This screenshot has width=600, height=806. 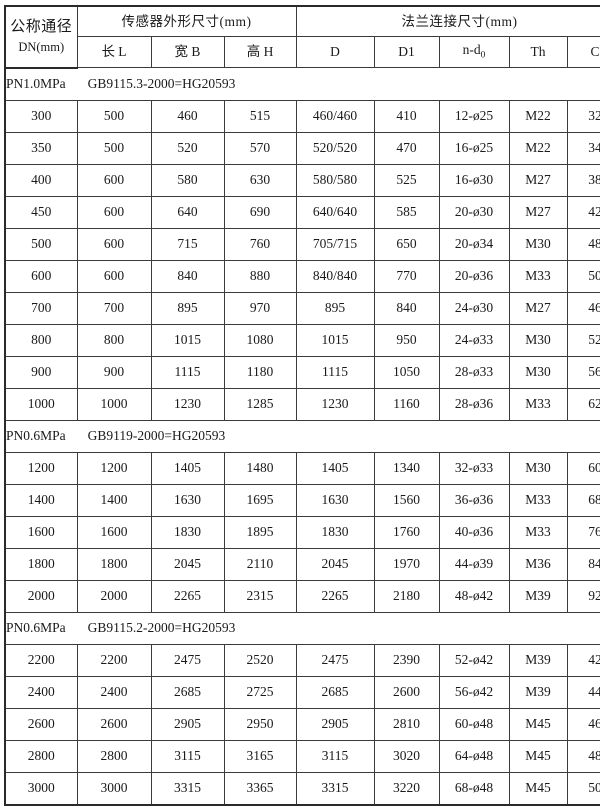 I want to click on table-cell: 705/715, so click(x=335, y=244).